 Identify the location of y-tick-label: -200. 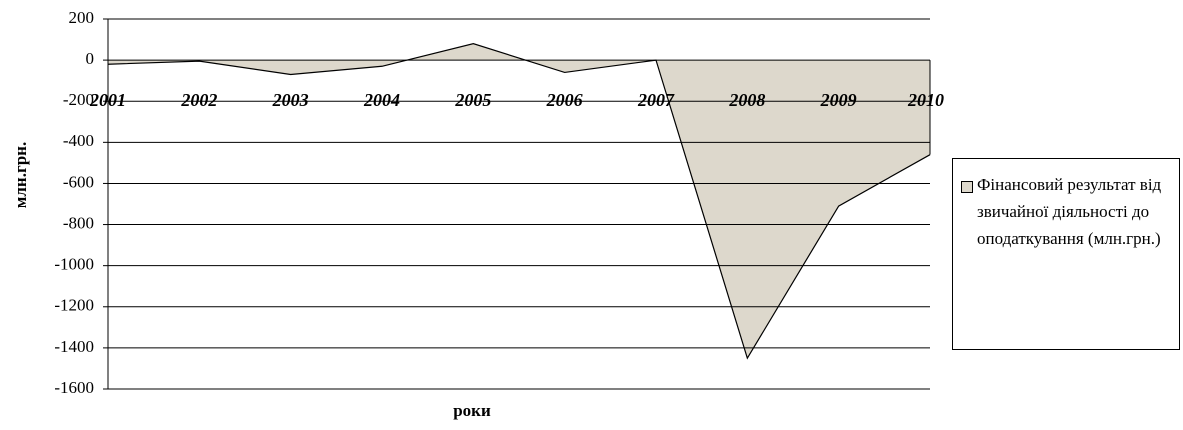
(78, 99).